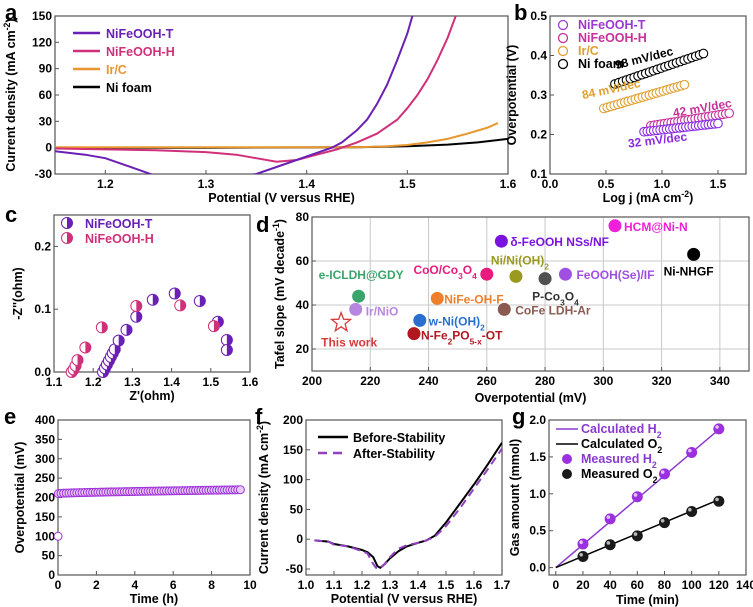 The width and height of the screenshot is (753, 607). What do you see at coordinates (96, 585) in the screenshot?
I see `x-tick-label: 2` at bounding box center [96, 585].